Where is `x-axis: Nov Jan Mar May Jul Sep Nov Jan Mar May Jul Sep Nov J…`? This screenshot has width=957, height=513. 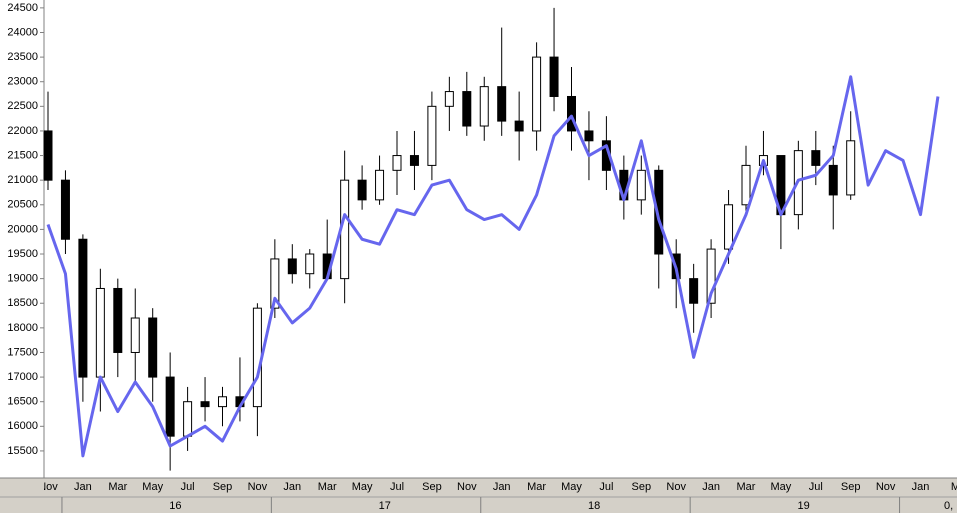
x-axis: Nov Jan Mar May Jul Sep Nov Jan Mar May Jul Sep Nov J… is located at coordinates (497, 497).